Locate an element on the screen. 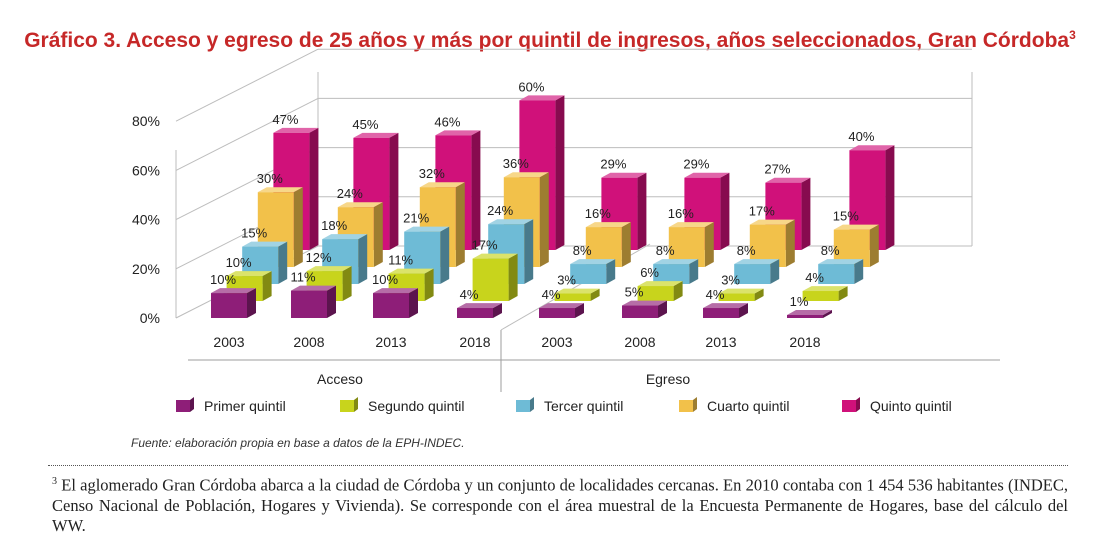 This screenshot has height=560, width=1100. x-tick-label: 2008 is located at coordinates (308, 342).